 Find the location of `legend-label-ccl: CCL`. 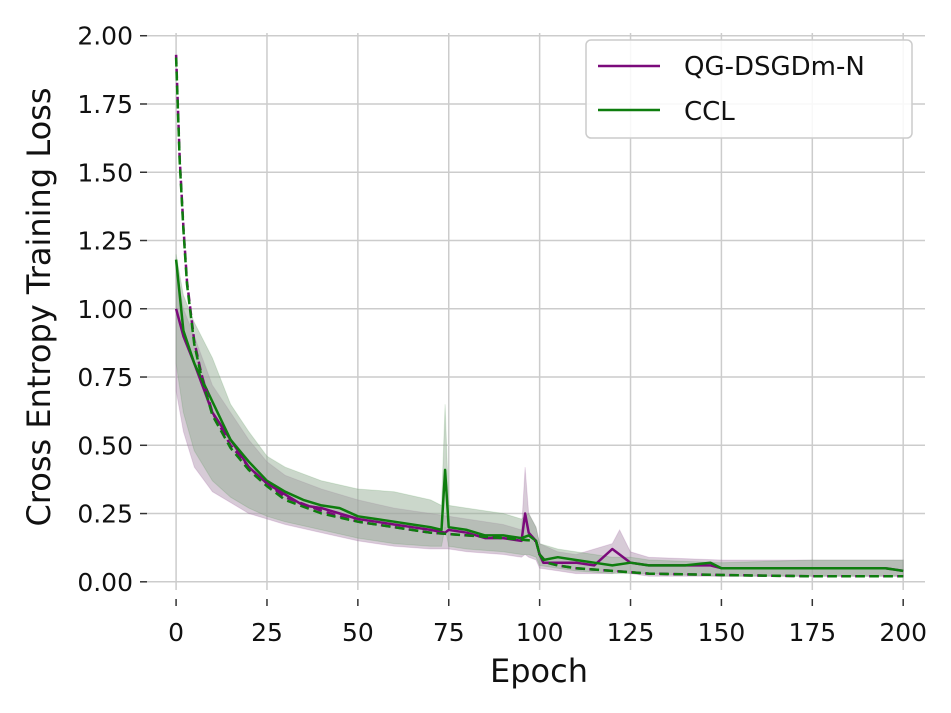

legend-label-ccl: CCL is located at coordinates (709, 112).